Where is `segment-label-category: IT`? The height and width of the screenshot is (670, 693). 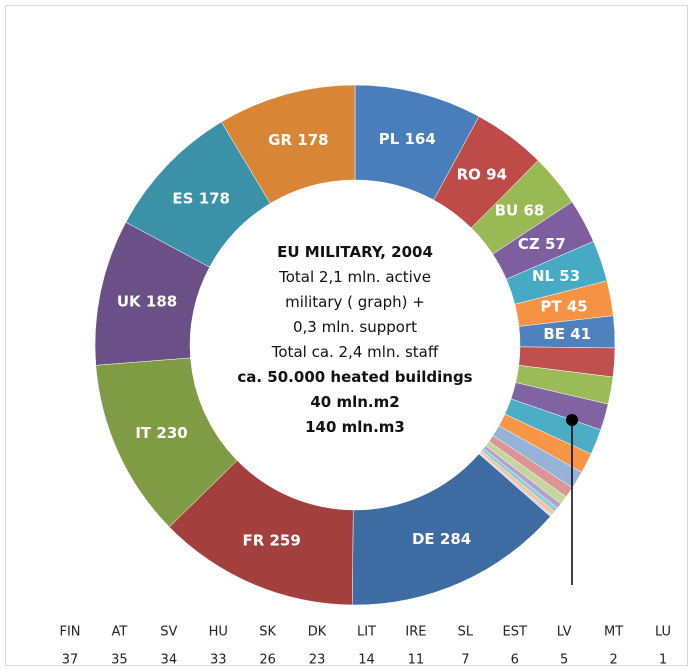
segment-label-category: IT is located at coordinates (143, 432).